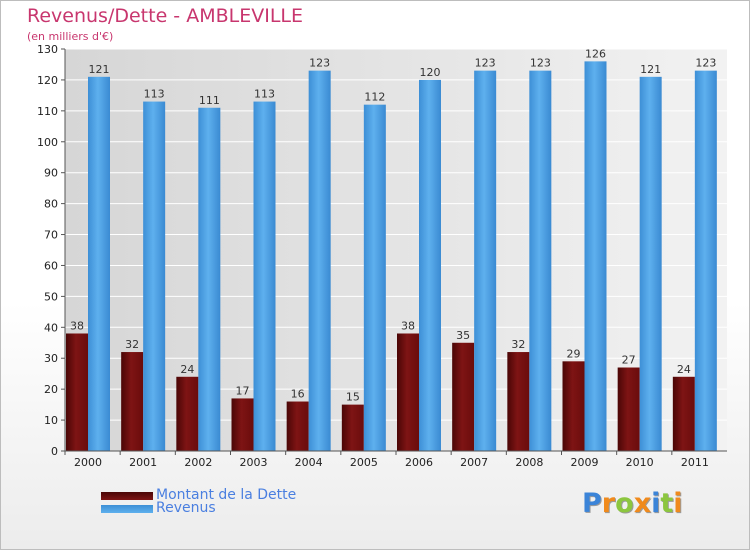 Image resolution: width=750 pixels, height=550 pixels. What do you see at coordinates (51, 296) in the screenshot?
I see `y-tick-label: 50` at bounding box center [51, 296].